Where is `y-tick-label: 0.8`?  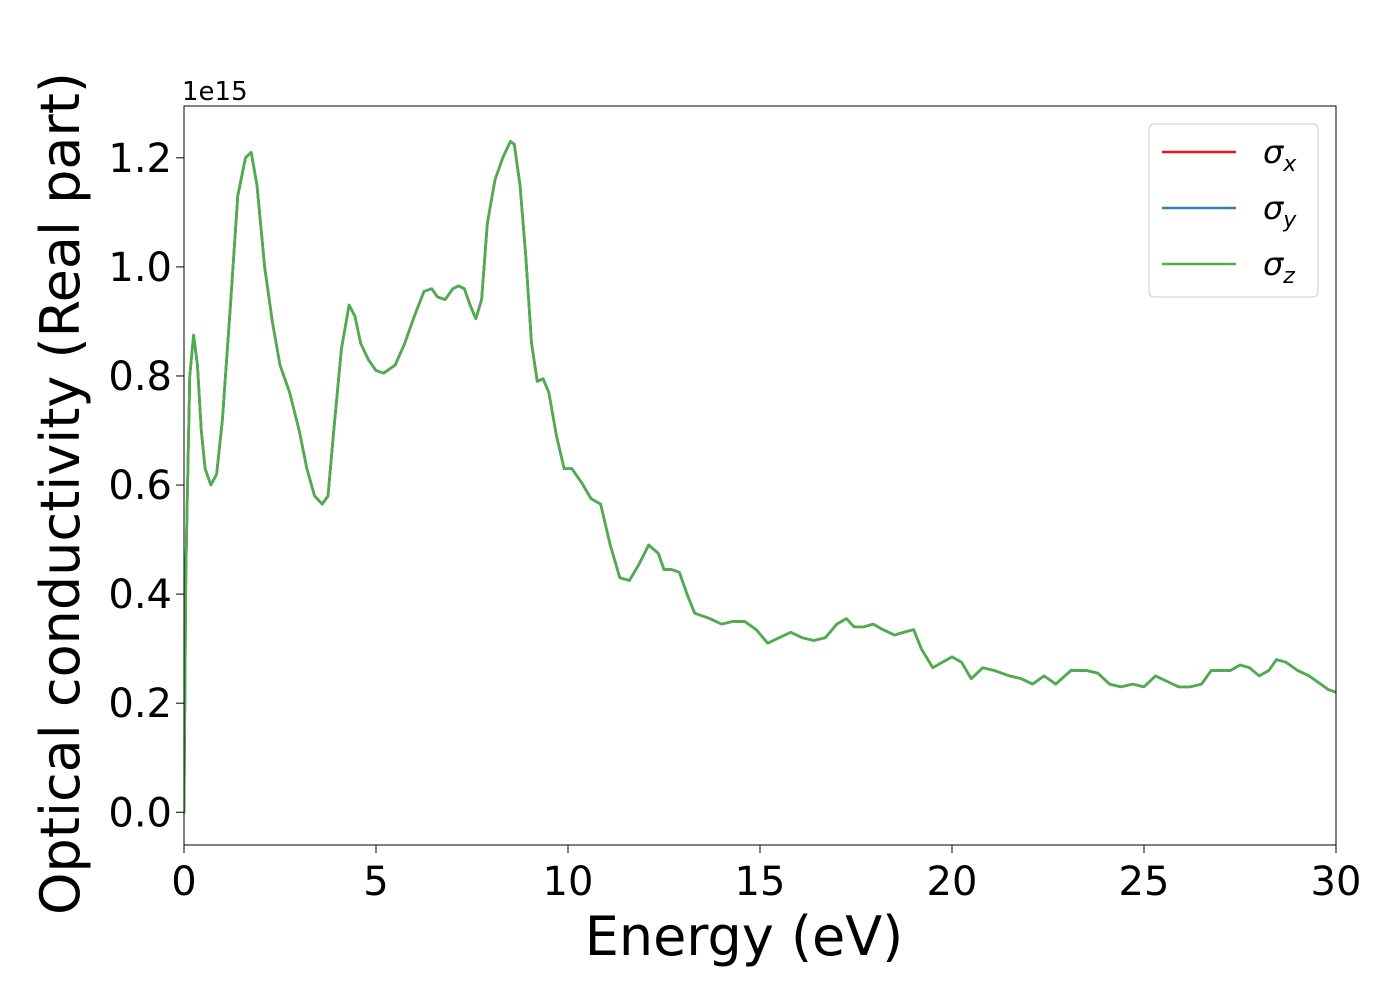 y-tick-label: 0.8 is located at coordinates (140, 377).